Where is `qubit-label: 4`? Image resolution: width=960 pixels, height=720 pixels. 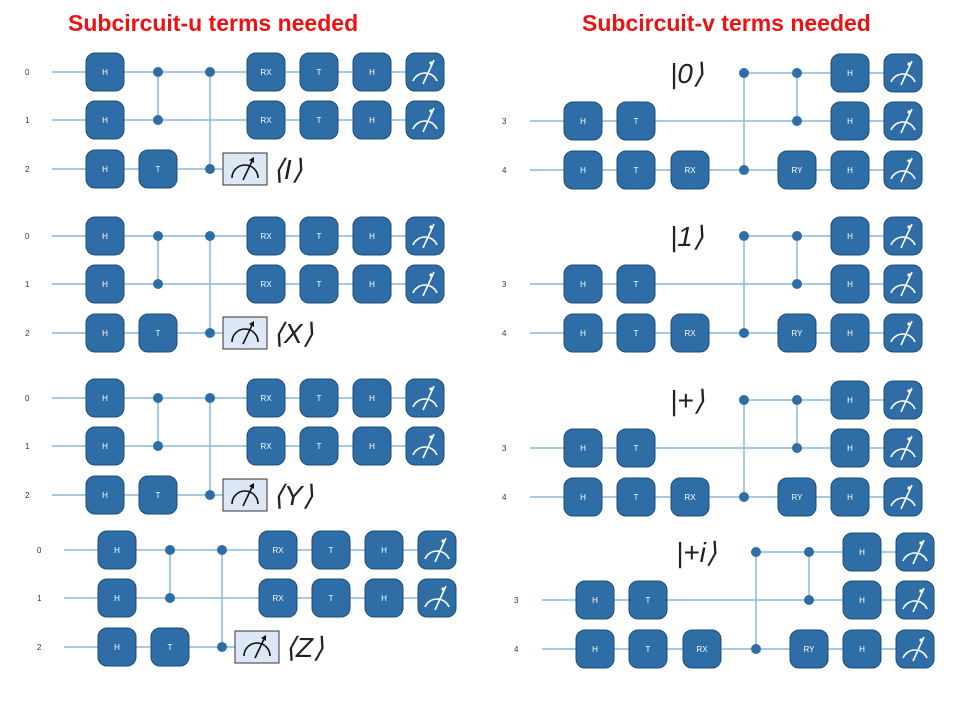 qubit-label: 4 is located at coordinates (504, 333).